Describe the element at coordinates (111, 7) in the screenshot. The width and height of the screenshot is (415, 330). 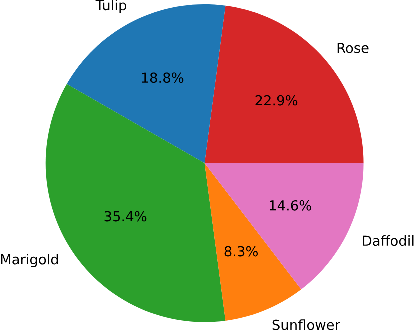
I see `slice-label: Tulip` at that location.